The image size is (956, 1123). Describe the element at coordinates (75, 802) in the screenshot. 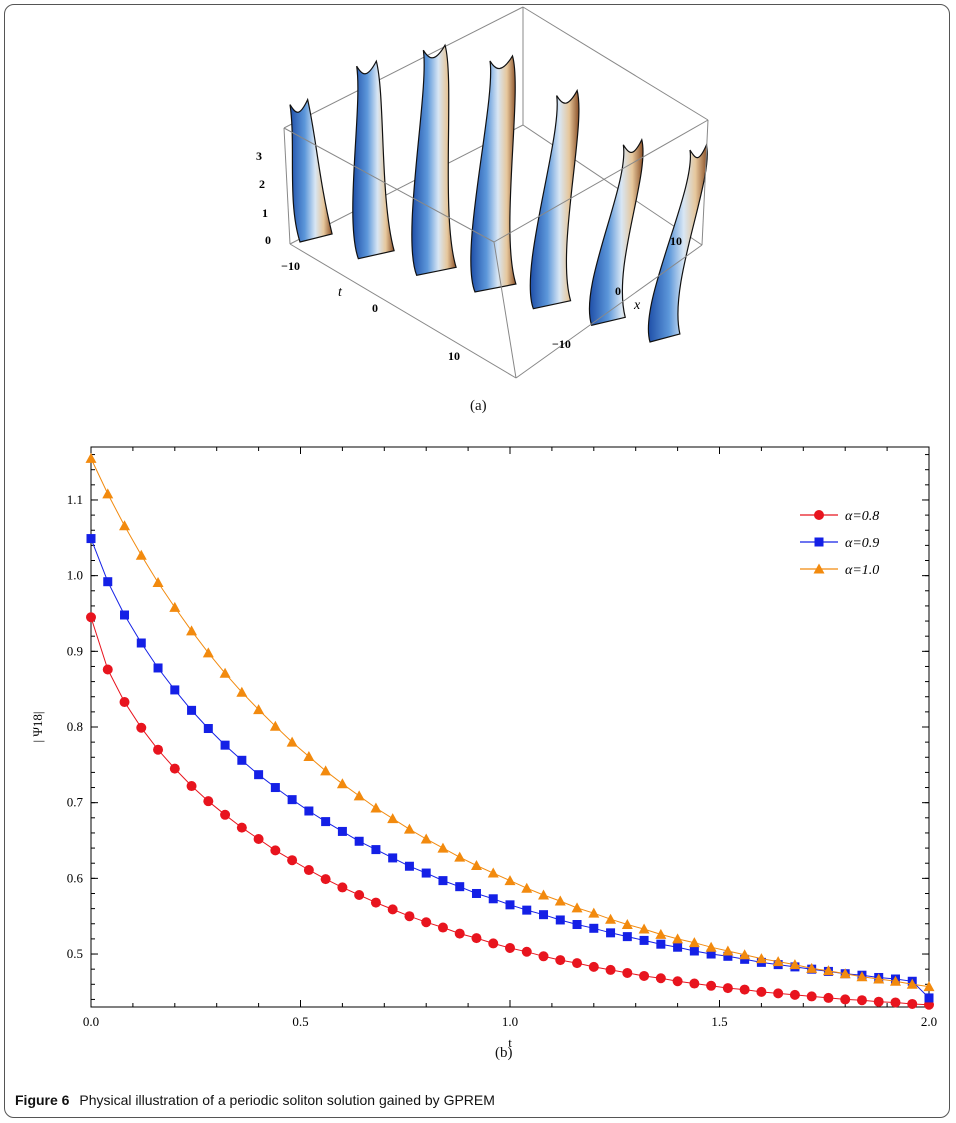

I see `y-tick-label: 0.7` at that location.